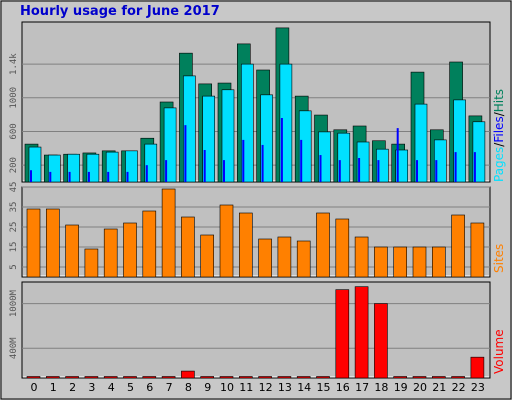 This screenshot has width=512, height=400. Describe the element at coordinates (304, 387) in the screenshot. I see `x-tick-label: 14` at that location.